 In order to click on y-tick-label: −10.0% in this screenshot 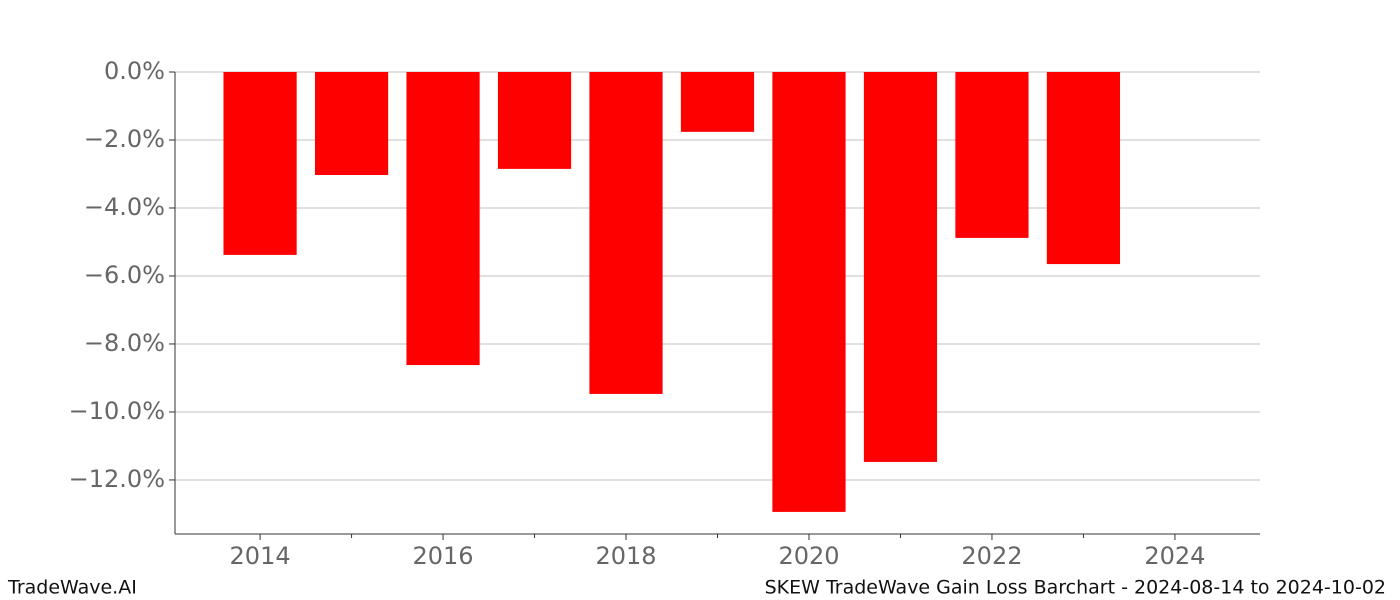, I will do `click(117, 411)`.